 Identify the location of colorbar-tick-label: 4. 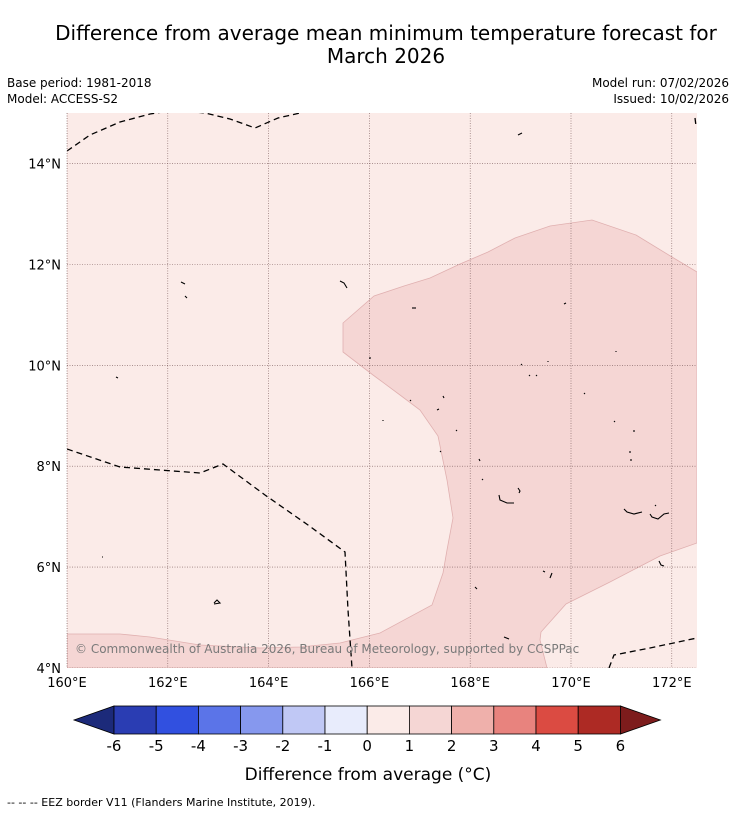
(536, 746).